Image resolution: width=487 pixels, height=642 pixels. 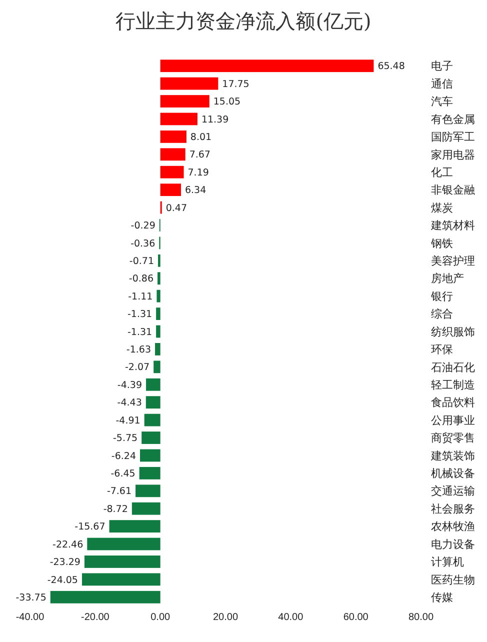 What do you see at coordinates (199, 155) in the screenshot?
I see `data-label: 7.67` at bounding box center [199, 155].